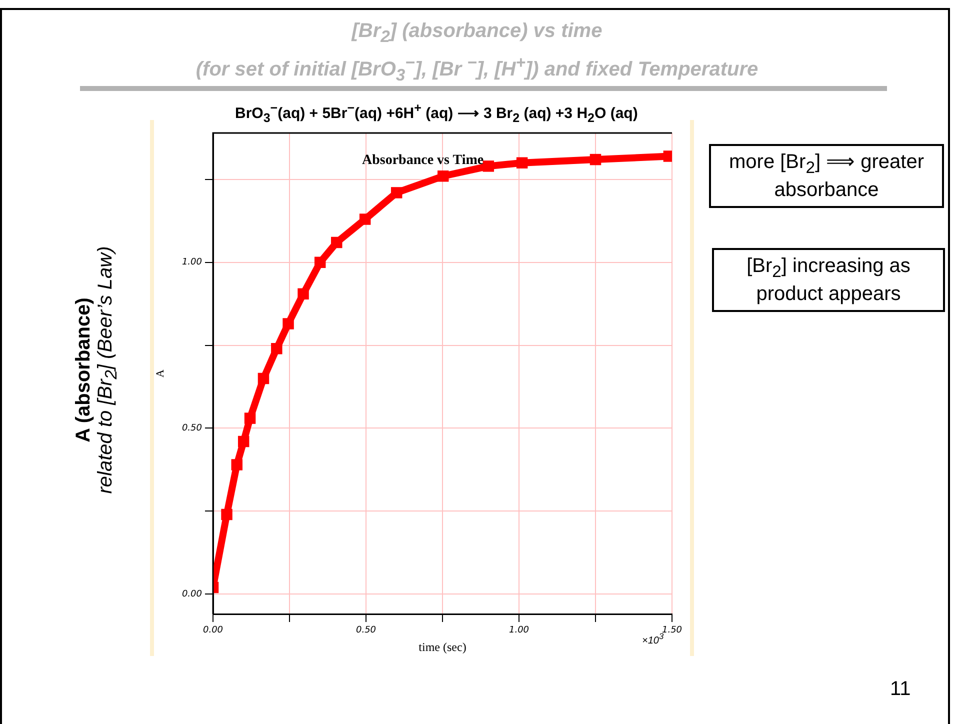 Image resolution: width=954 pixels, height=724 pixels. Describe the element at coordinates (477, 69) in the screenshot. I see `chart-subtitle: (for set of initial [BrO$_{3}$$^{−}$], [Br $^{−}$], [H$^{+}$]) and fixed Temperature` at that location.